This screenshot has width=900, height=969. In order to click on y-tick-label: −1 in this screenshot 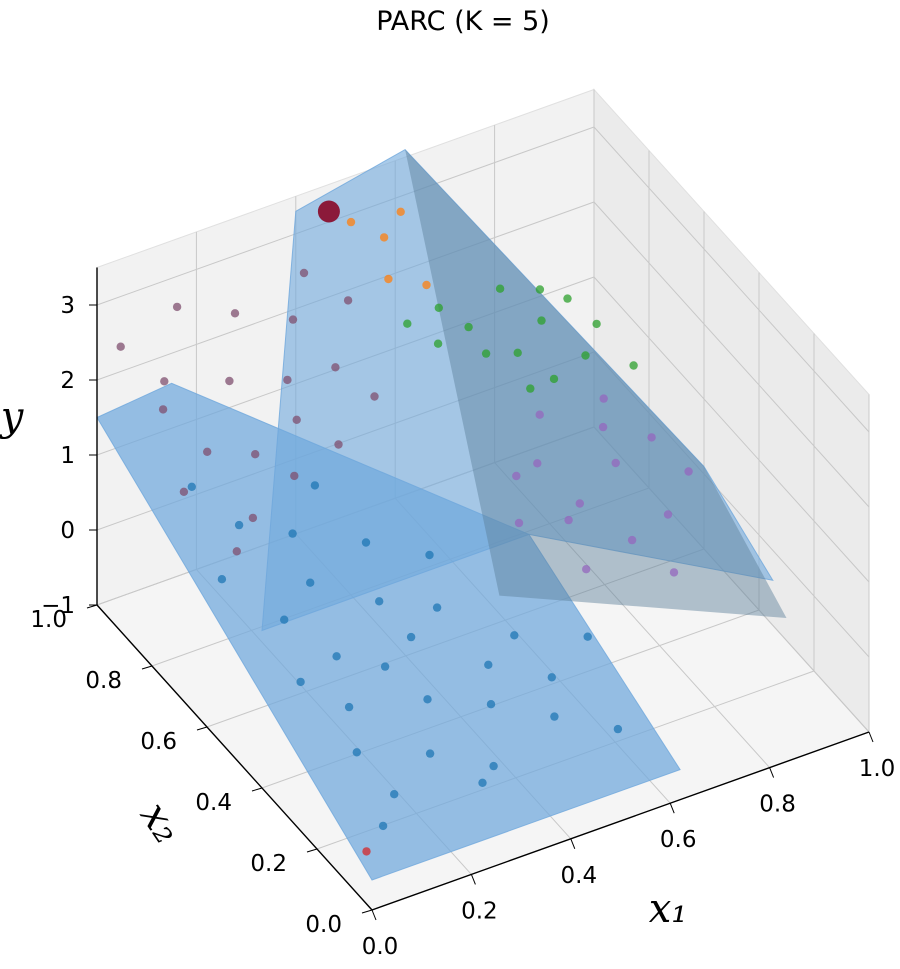, I will do `click(58, 606)`.